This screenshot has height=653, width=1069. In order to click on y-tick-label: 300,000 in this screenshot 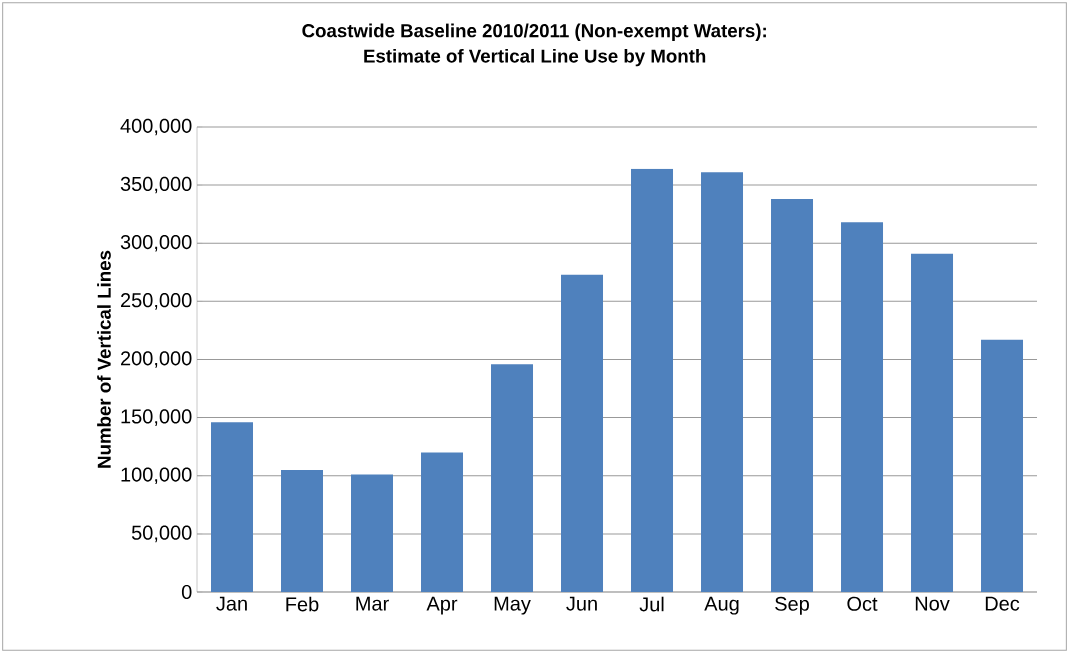, I will do `click(156, 243)`.